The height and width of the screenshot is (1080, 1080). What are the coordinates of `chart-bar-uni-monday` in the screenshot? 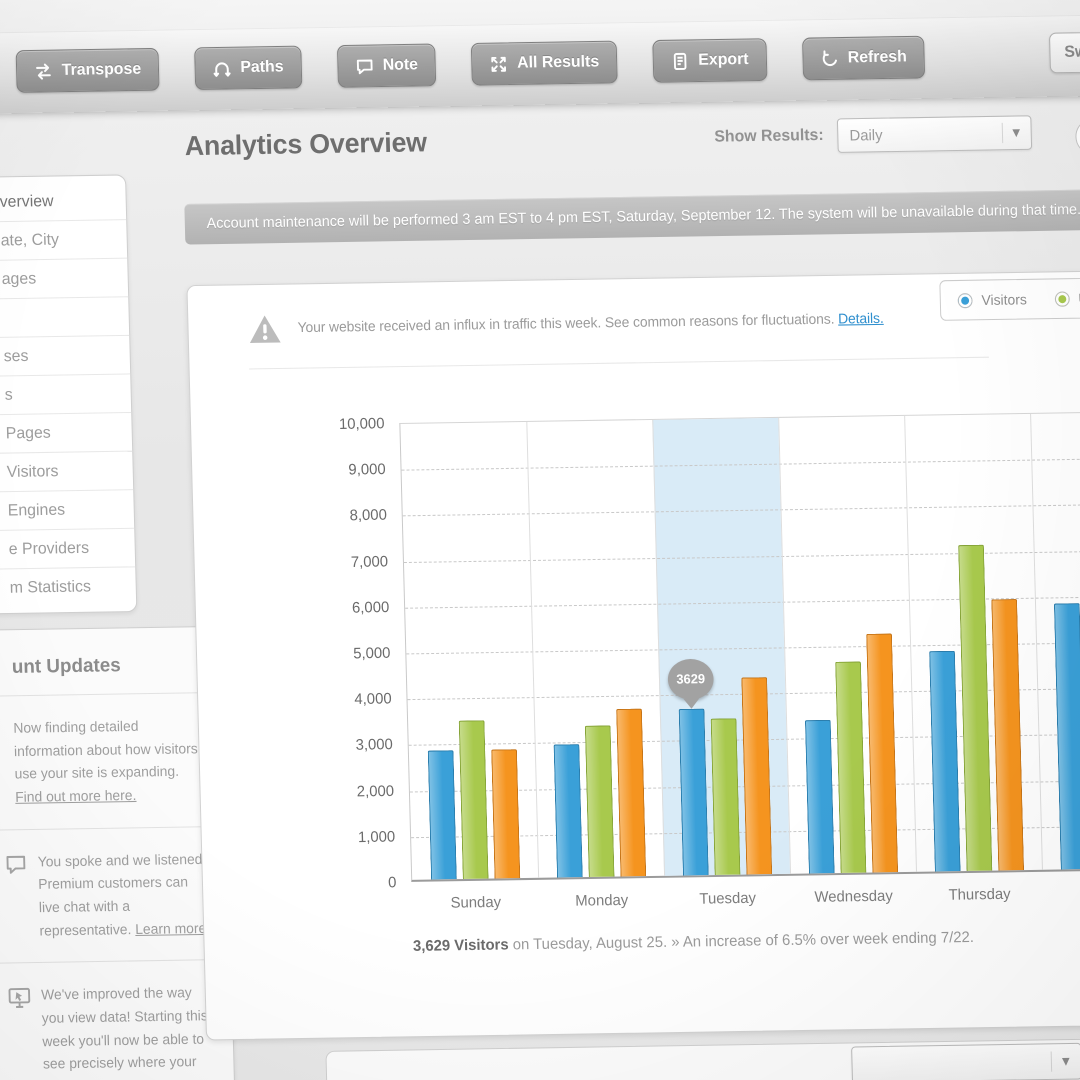 It's located at (599, 801).